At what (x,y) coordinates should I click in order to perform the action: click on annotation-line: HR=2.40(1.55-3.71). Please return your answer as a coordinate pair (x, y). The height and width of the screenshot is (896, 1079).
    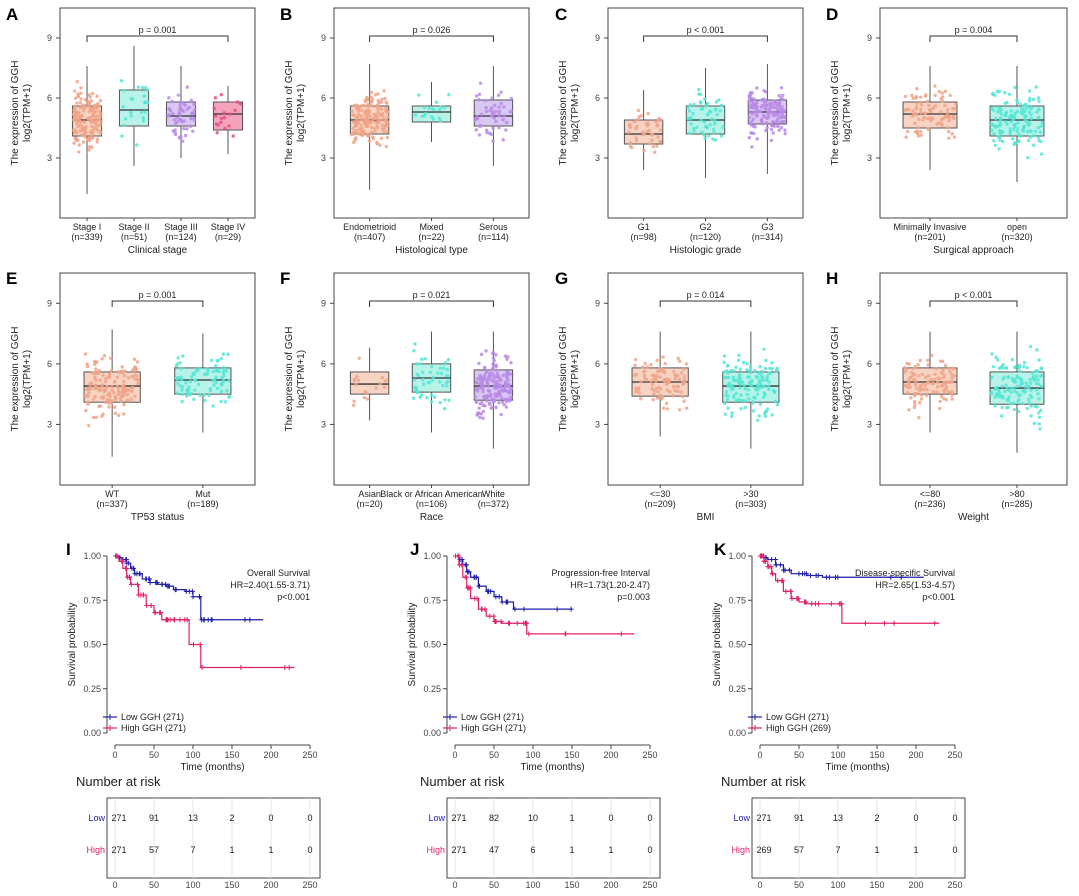
    Looking at the image, I should click on (270, 585).